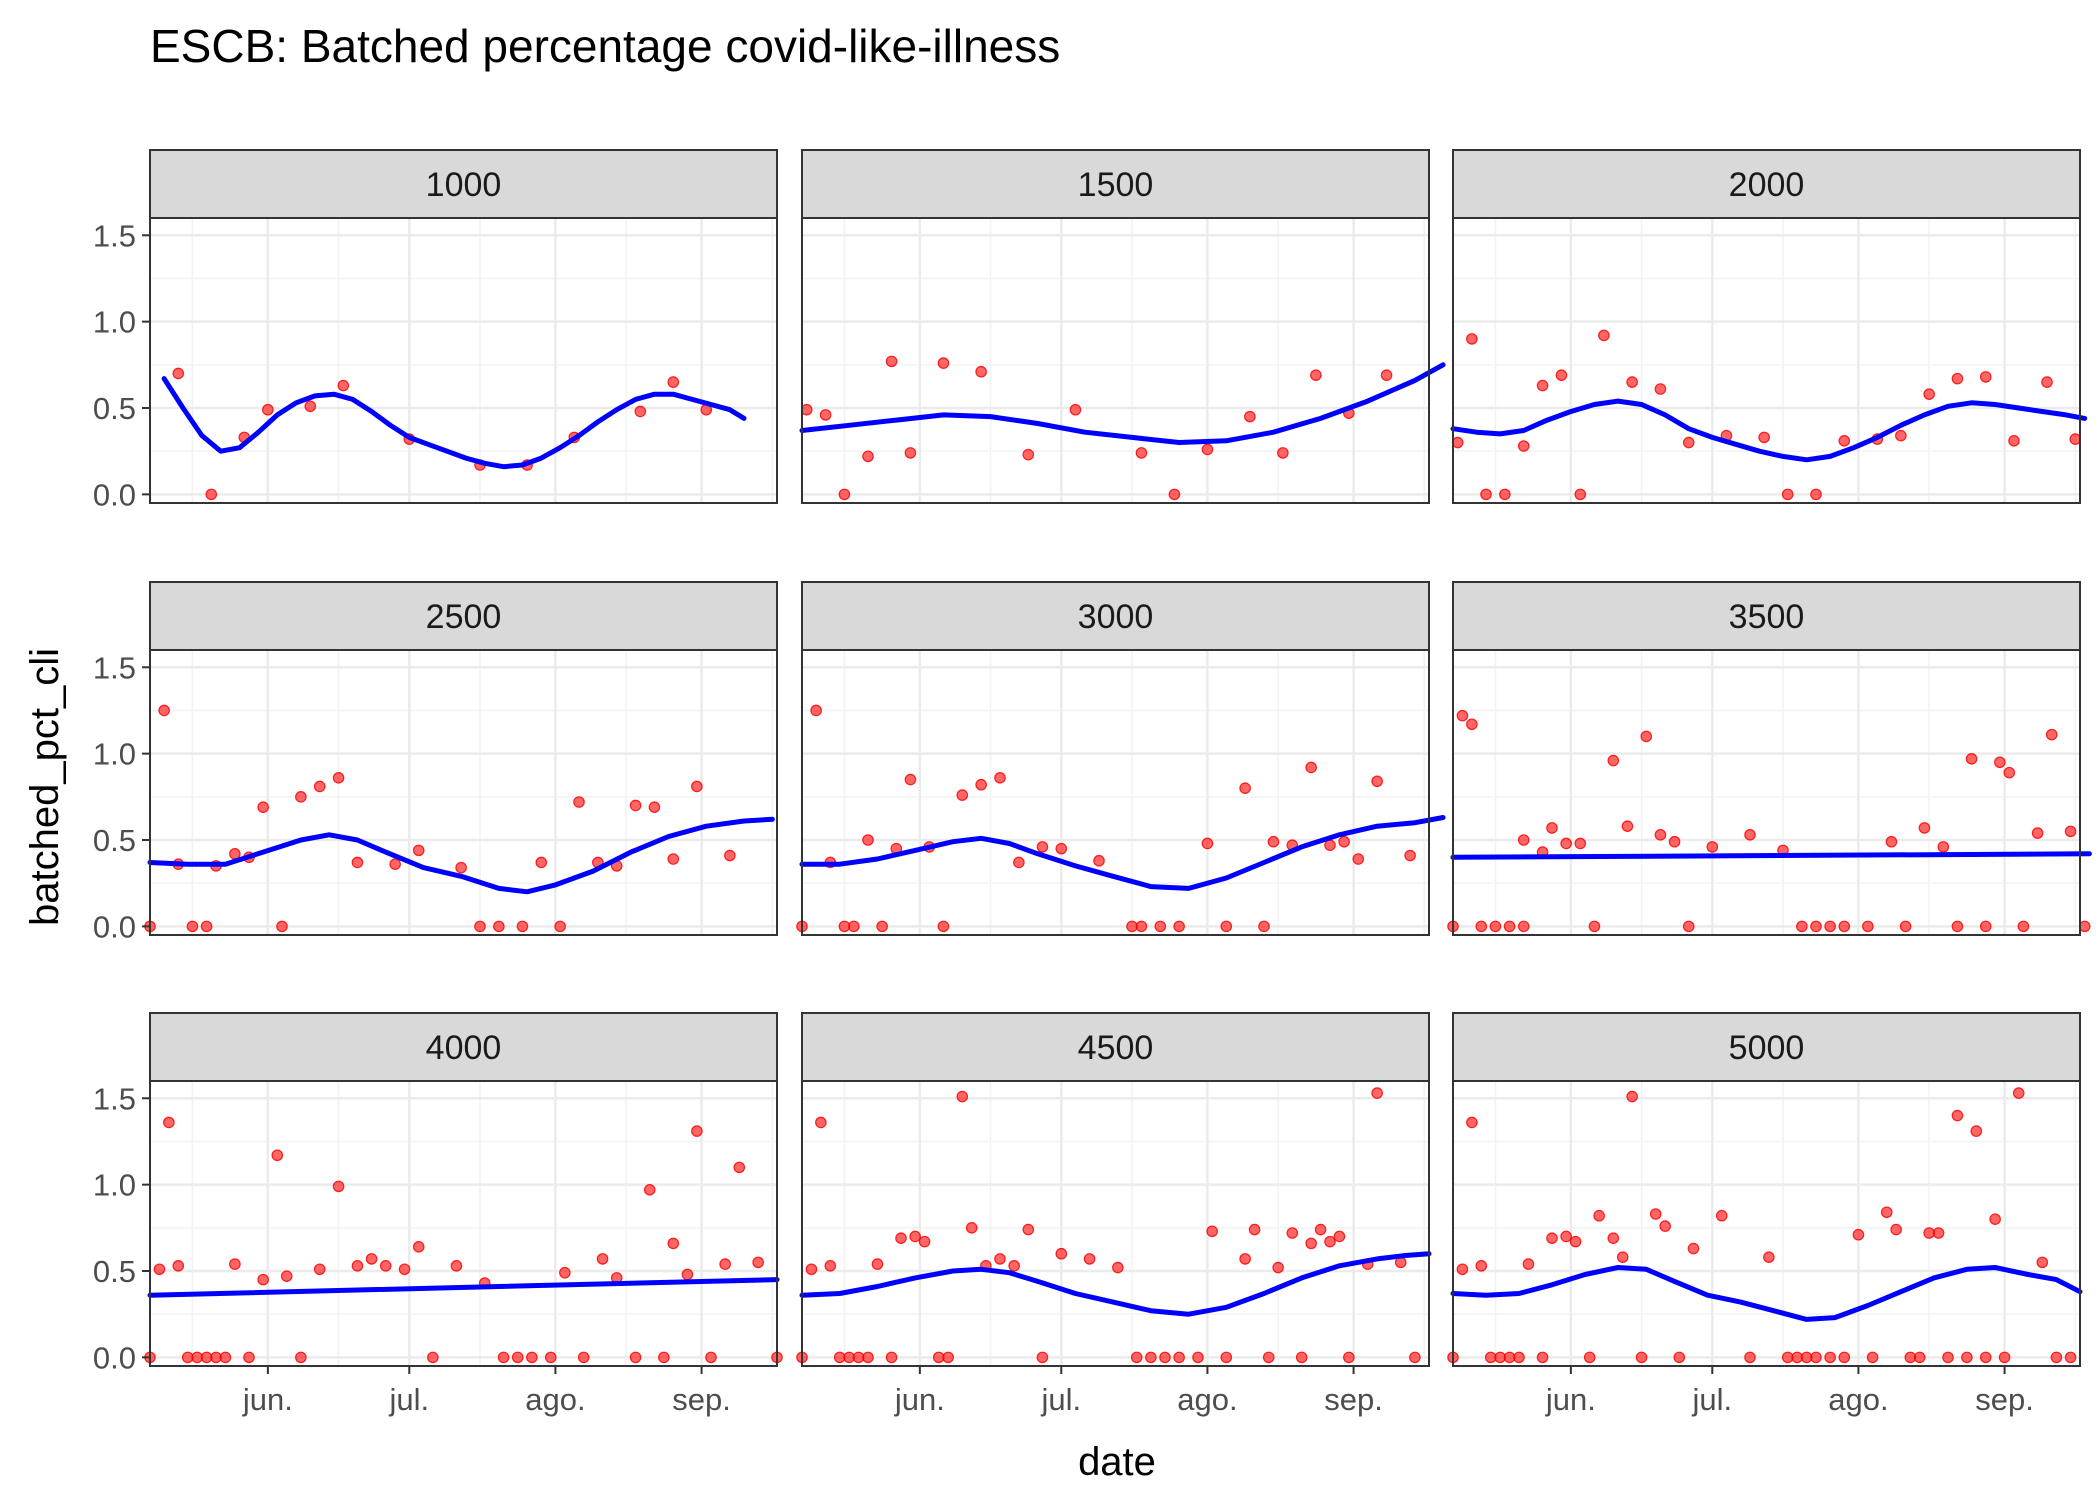  I want to click on panel-background, so click(1766, 360).